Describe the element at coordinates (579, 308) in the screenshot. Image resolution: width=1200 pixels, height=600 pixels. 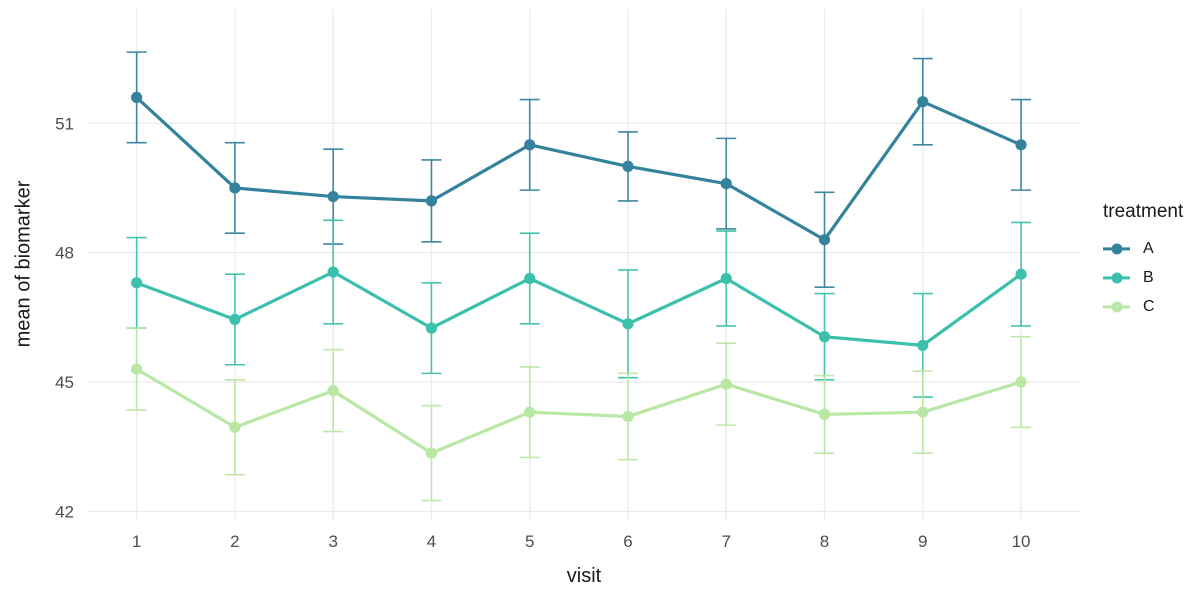
I see `series-line-B` at that location.